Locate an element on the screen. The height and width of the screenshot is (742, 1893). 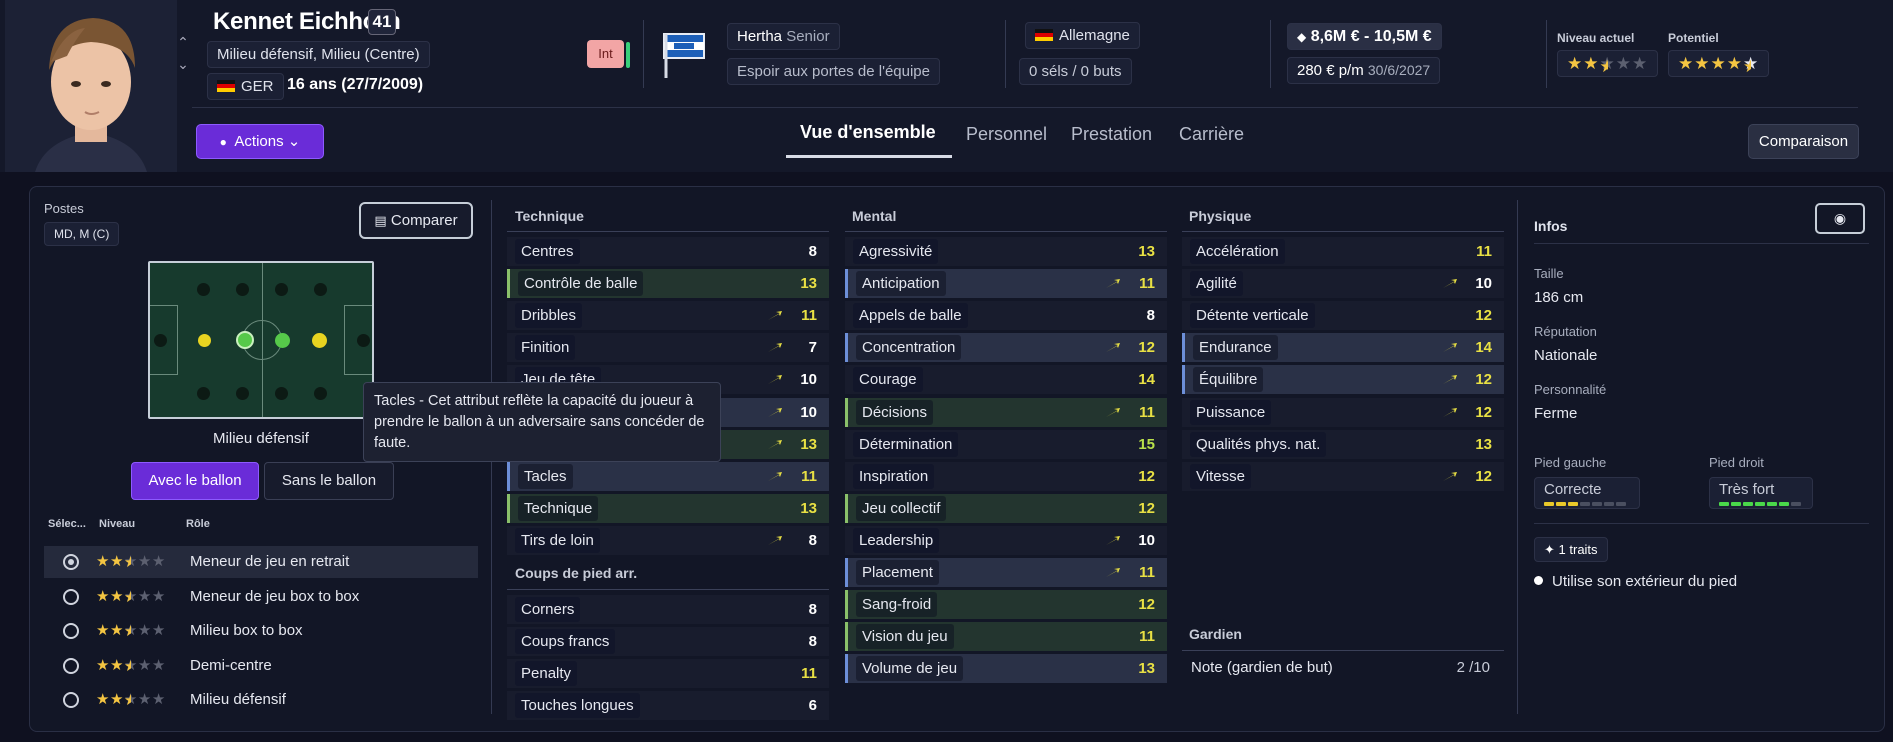
attribute-row: Agressivité 13 is located at coordinates (1006, 251).